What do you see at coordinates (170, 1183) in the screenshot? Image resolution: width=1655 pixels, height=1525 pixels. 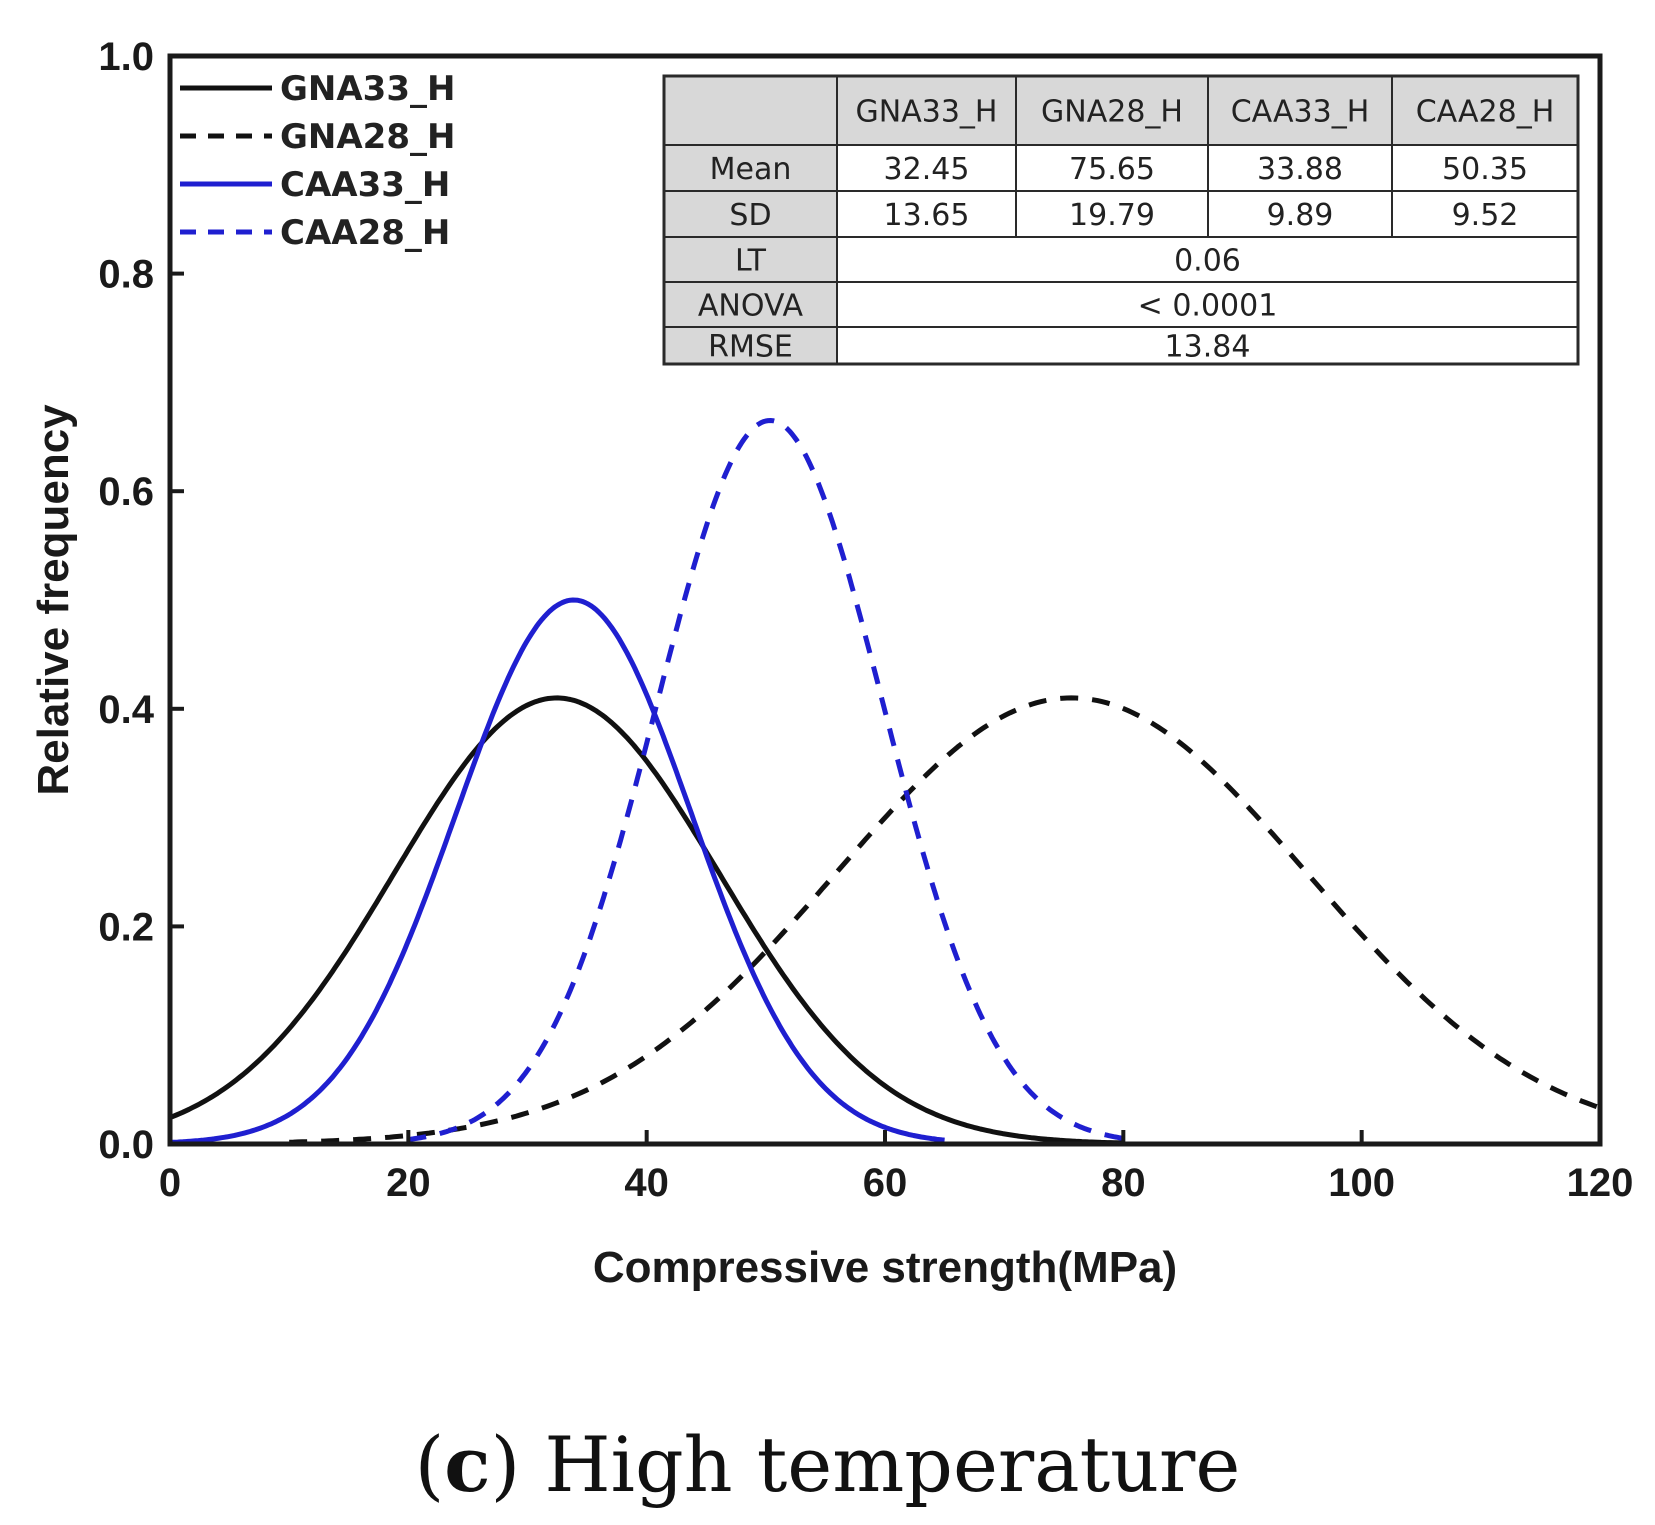 I see `x-tick-label-0: 0` at bounding box center [170, 1183].